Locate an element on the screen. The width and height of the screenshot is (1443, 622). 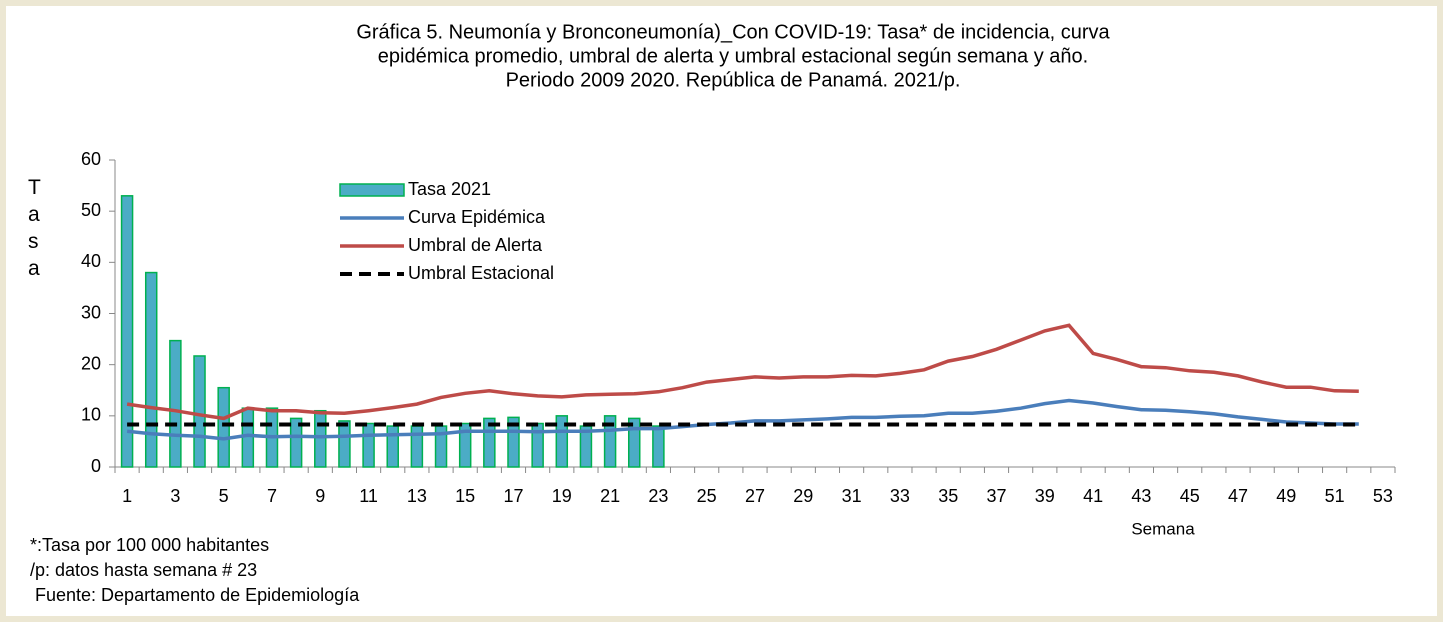
x-tick-label: 53 is located at coordinates (1383, 496).